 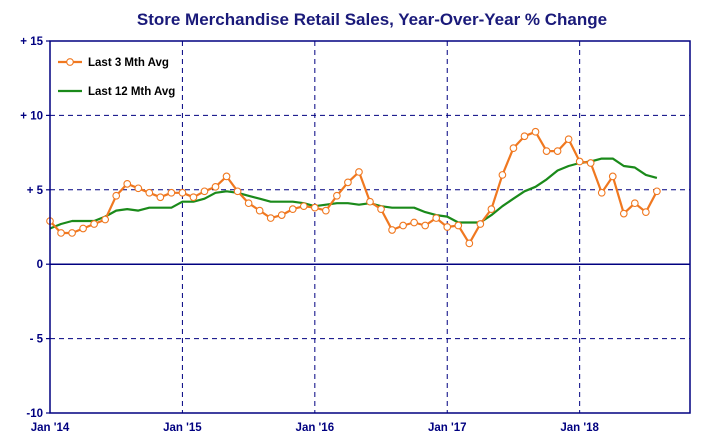 I want to click on legend-label-last-3-mth-avg: Last 3 Mth Avg, so click(x=128, y=63).